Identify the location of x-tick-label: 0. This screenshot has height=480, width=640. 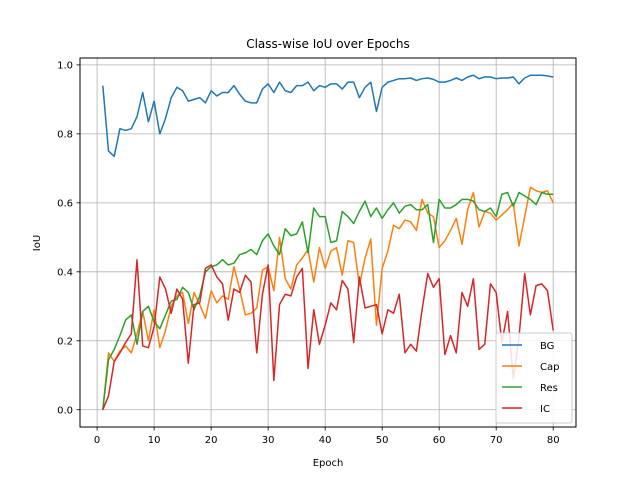
(97, 440).